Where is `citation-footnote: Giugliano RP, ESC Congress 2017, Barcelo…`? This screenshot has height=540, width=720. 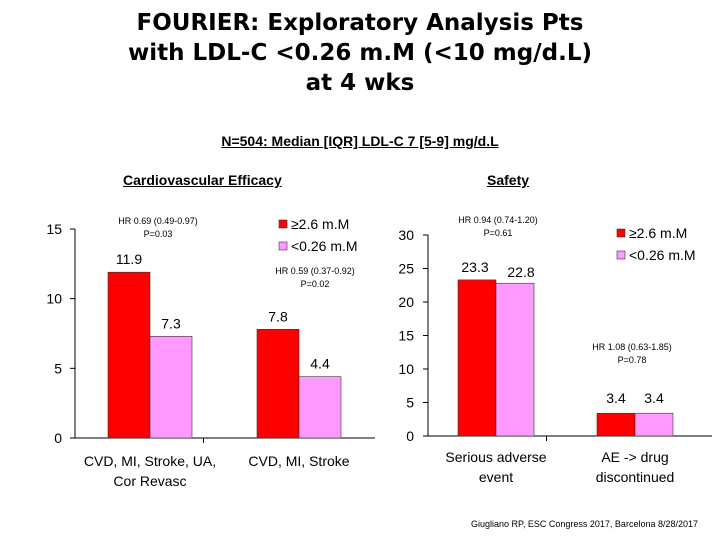
citation-footnote: Giugliano RP, ESC Congress 2017, Barcelo… is located at coordinates (584, 524).